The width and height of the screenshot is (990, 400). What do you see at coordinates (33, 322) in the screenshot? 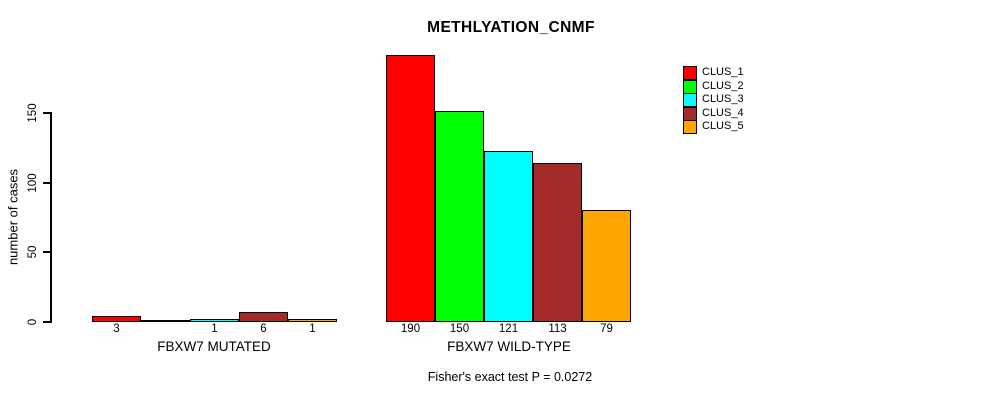
I see `y-tick-label: 0` at bounding box center [33, 322].